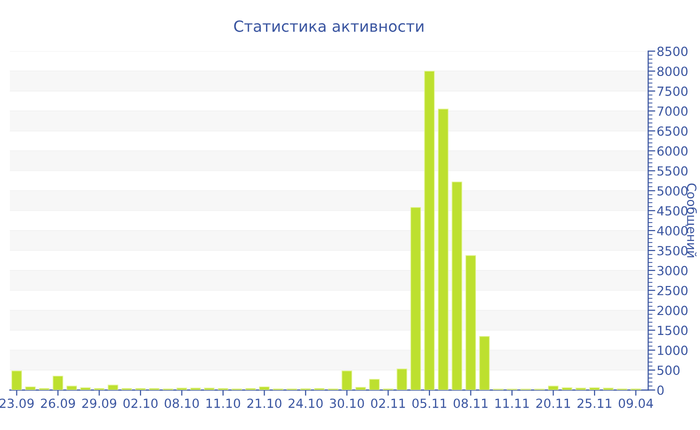 Image resolution: width=700 pixels, height=430 pixels. Describe the element at coordinates (347, 403) in the screenshot. I see `x-tick-label: 30.10` at that location.